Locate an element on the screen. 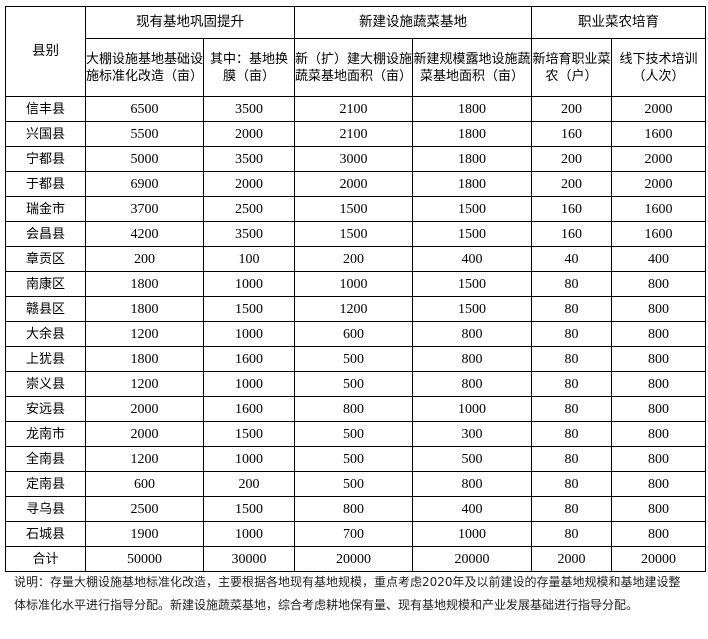 The width and height of the screenshot is (708, 639). table-row: 定南县 600 200 500 800 80 800 is located at coordinates (355, 484).